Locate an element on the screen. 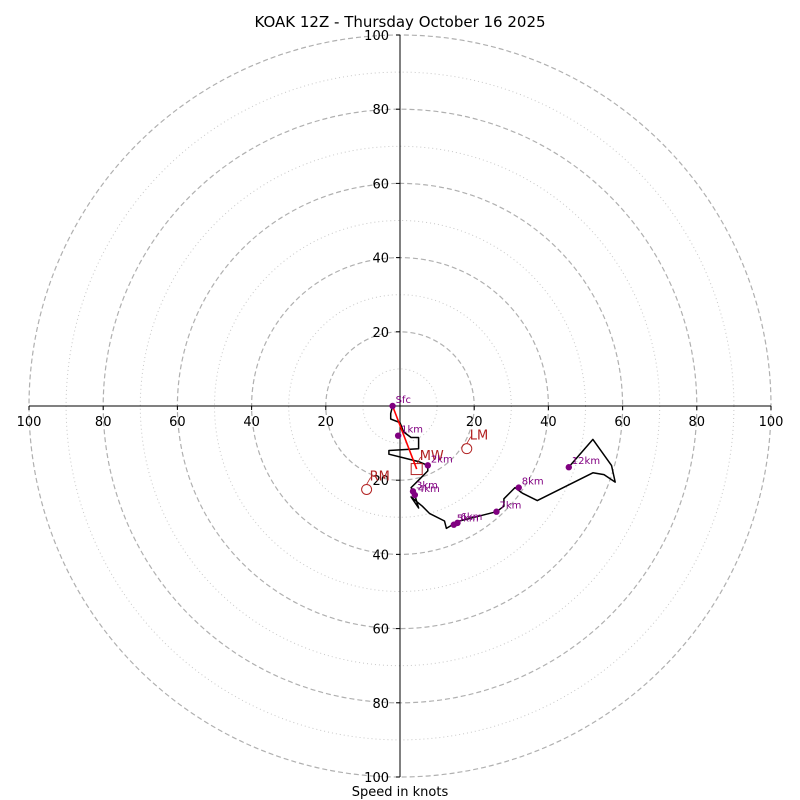 This screenshot has height=800, width=800. x-axis-label: Speed in knots is located at coordinates (400, 792).